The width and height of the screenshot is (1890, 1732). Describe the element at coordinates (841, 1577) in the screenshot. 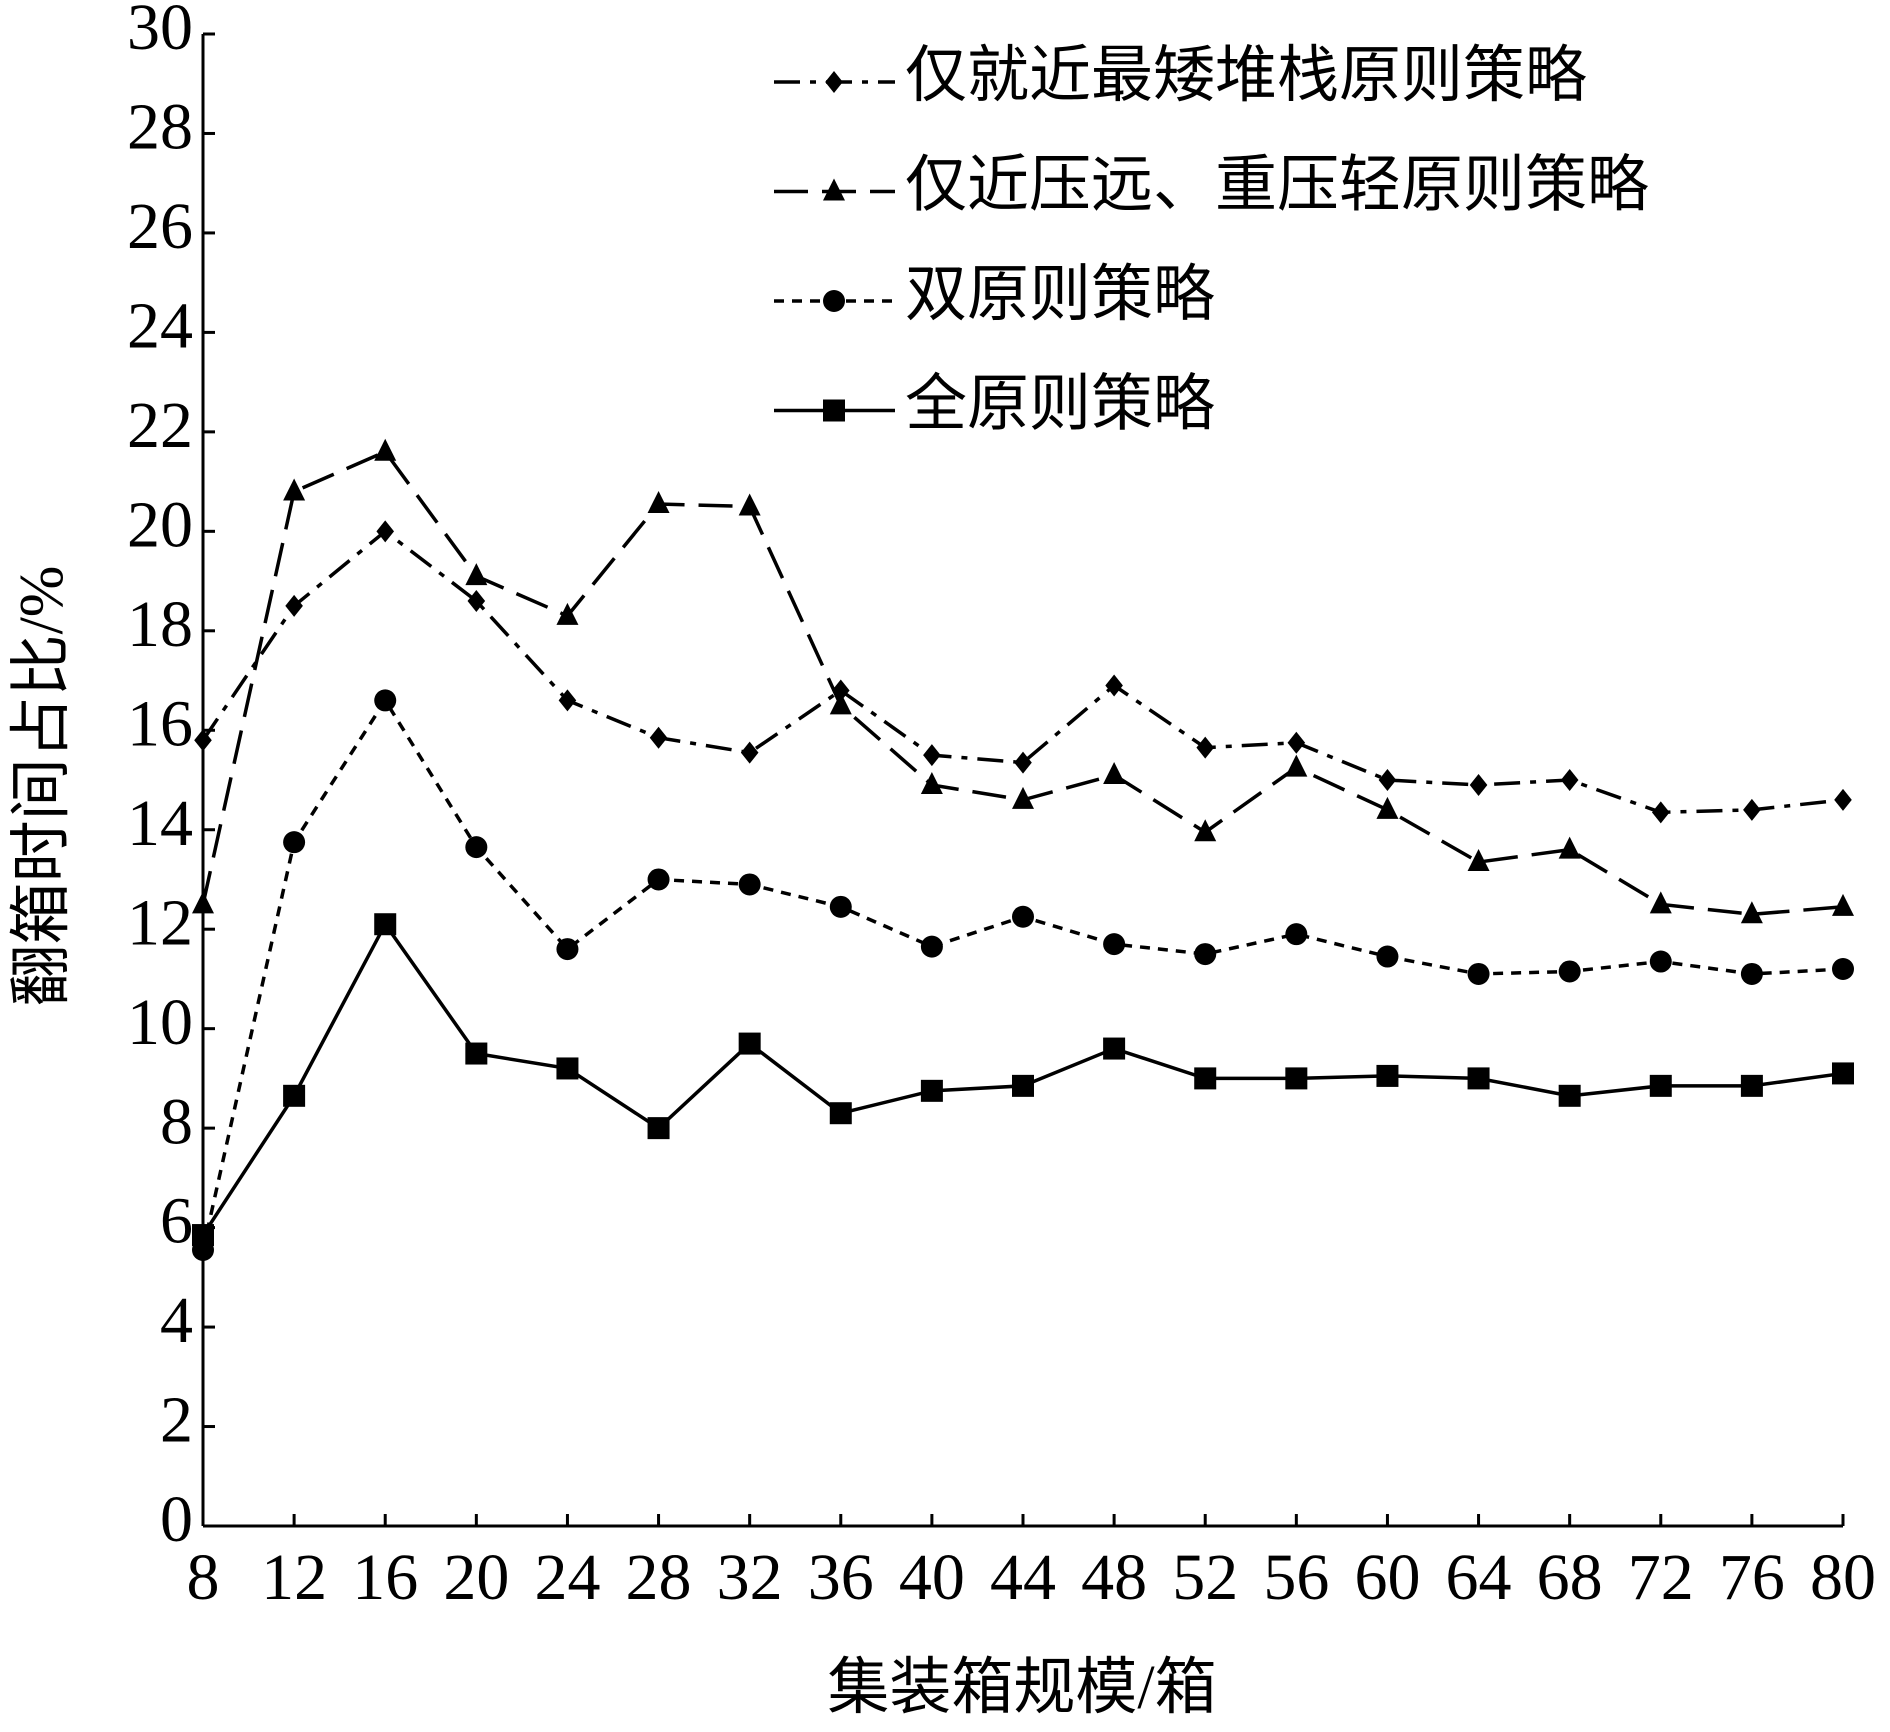

I see `x-tick-label: 36` at that location.